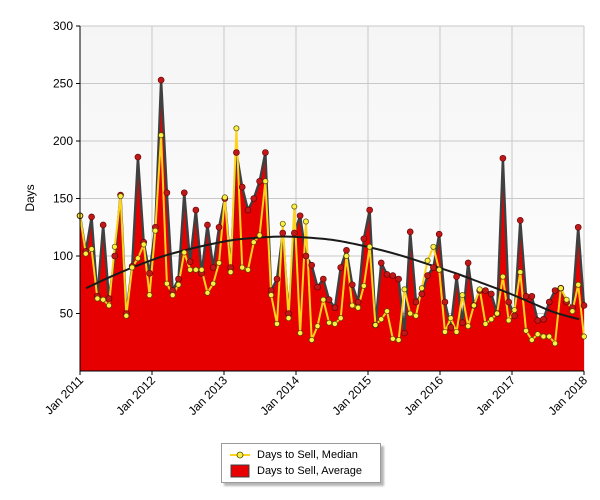 Image resolution: width=600 pixels, height=500 pixels. Describe the element at coordinates (135, 395) in the screenshot. I see `x-tick-label: Jan 2012` at that location.